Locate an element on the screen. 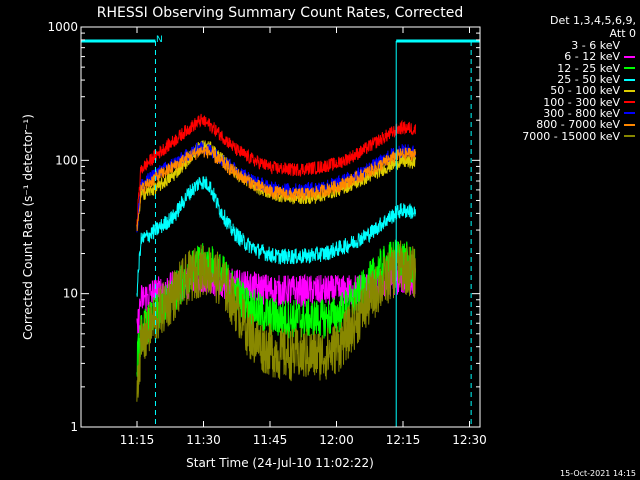 The height and width of the screenshot is (480, 640). legend-entry: 6 - 12 keV is located at coordinates (559, 57).